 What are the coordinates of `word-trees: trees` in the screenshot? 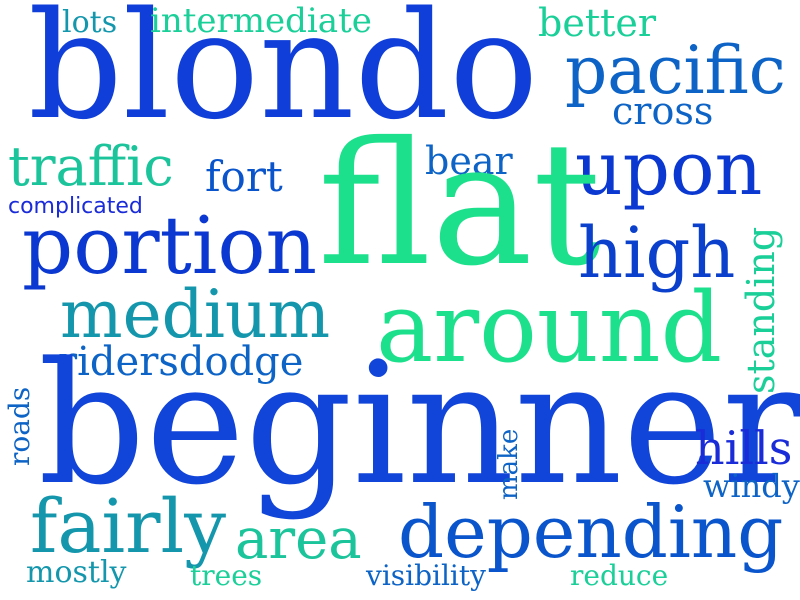 It's located at (226, 575).